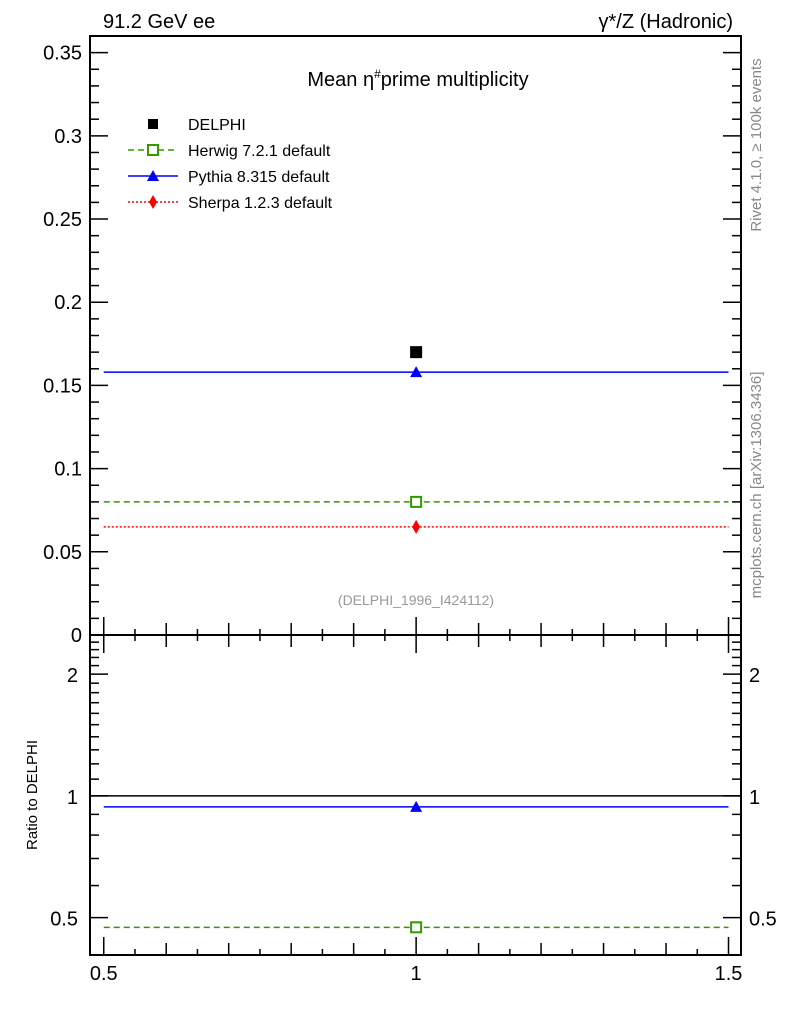  I want to click on y-tick-label: 0.1, so click(68, 470).